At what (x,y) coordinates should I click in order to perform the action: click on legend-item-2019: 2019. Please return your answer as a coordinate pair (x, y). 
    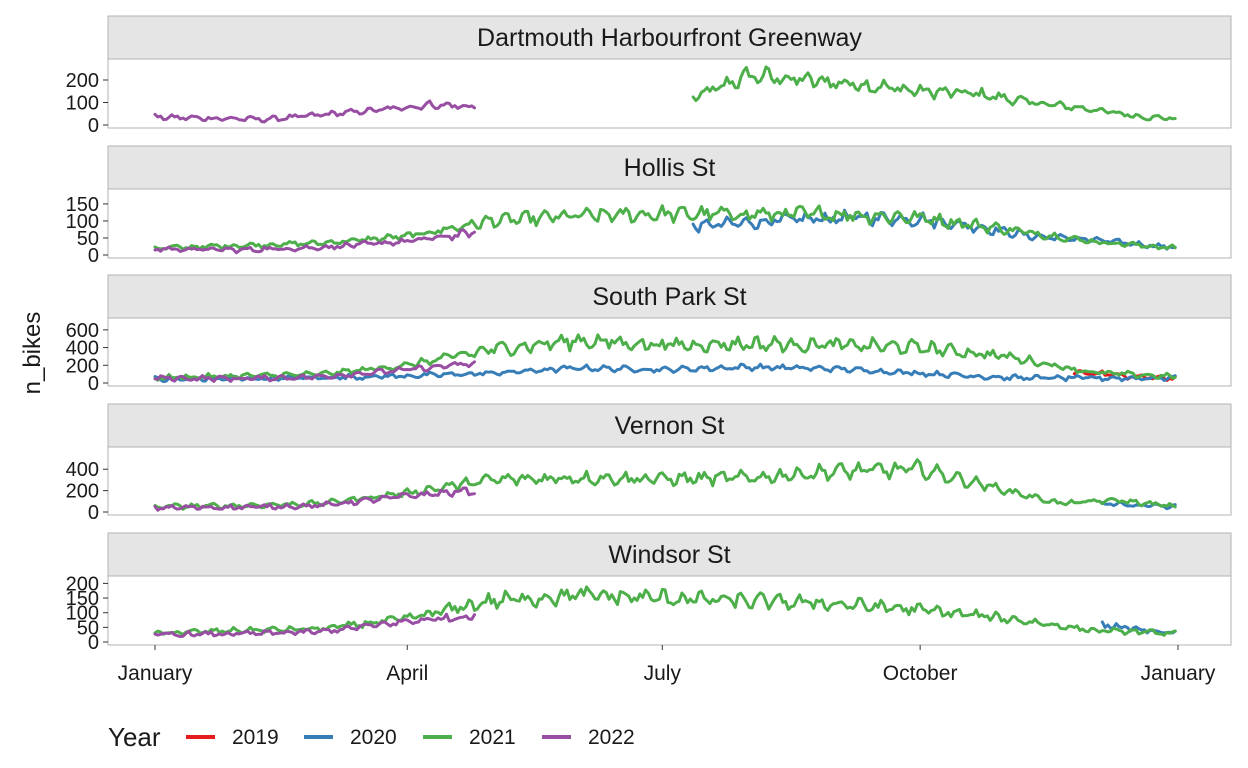
    Looking at the image, I should click on (232, 737).